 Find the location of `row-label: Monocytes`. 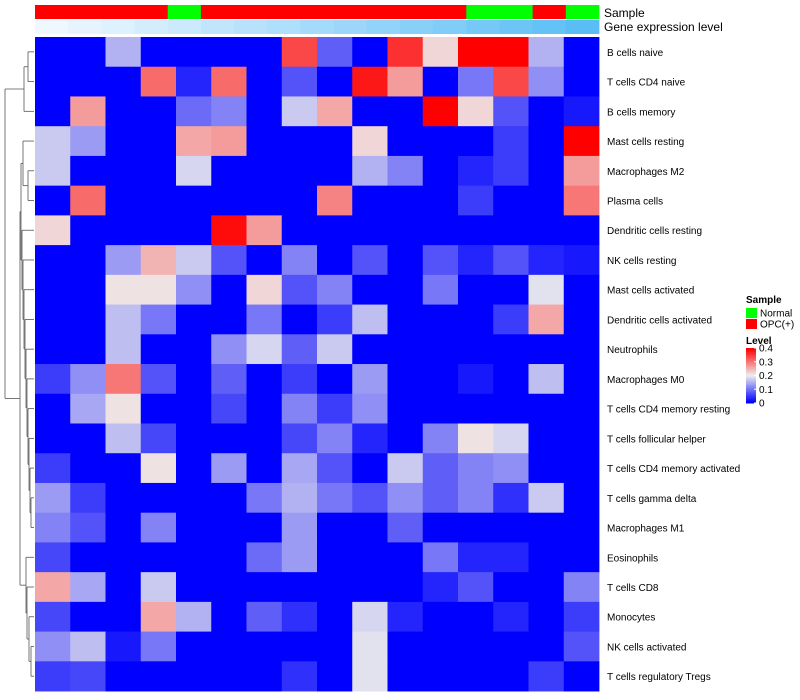

row-label: Monocytes is located at coordinates (631, 618).